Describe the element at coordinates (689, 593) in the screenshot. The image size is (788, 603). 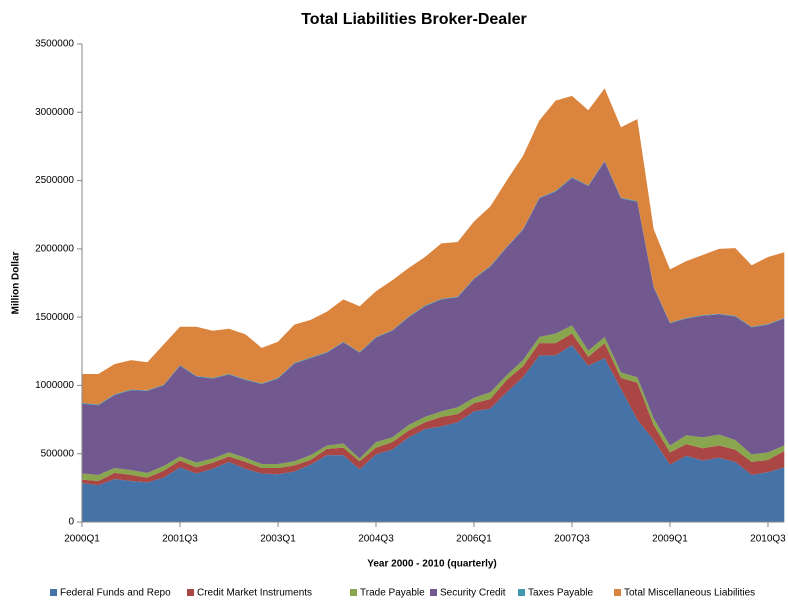
I see `legend-label: Total Miscellaneous Liabilities` at that location.